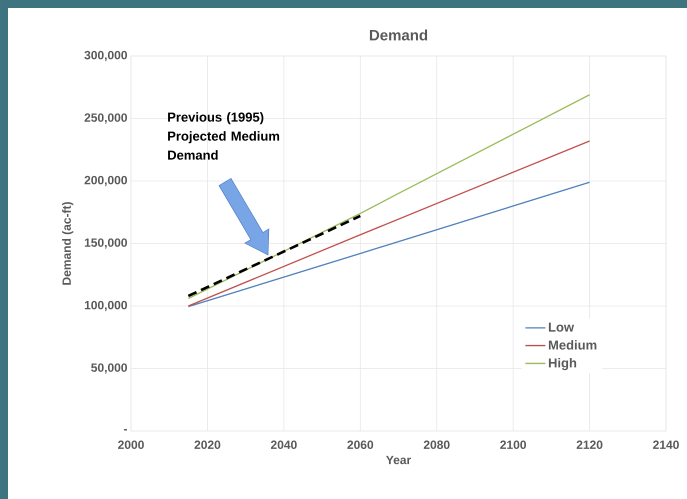 The height and width of the screenshot is (499, 687). What do you see at coordinates (561, 327) in the screenshot?
I see `legend-label: Low` at bounding box center [561, 327].